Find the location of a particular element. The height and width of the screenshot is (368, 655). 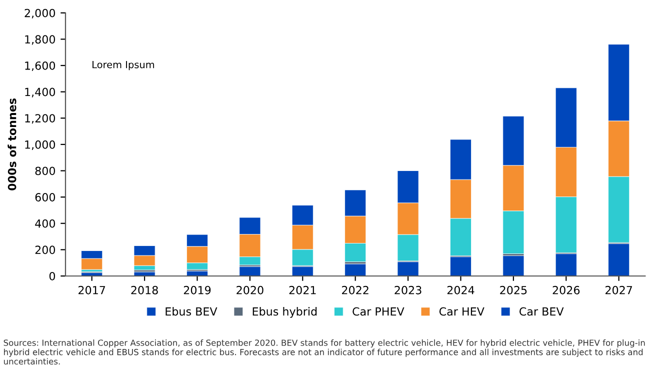

y-tick-label: 2,000 is located at coordinates (40, 13).